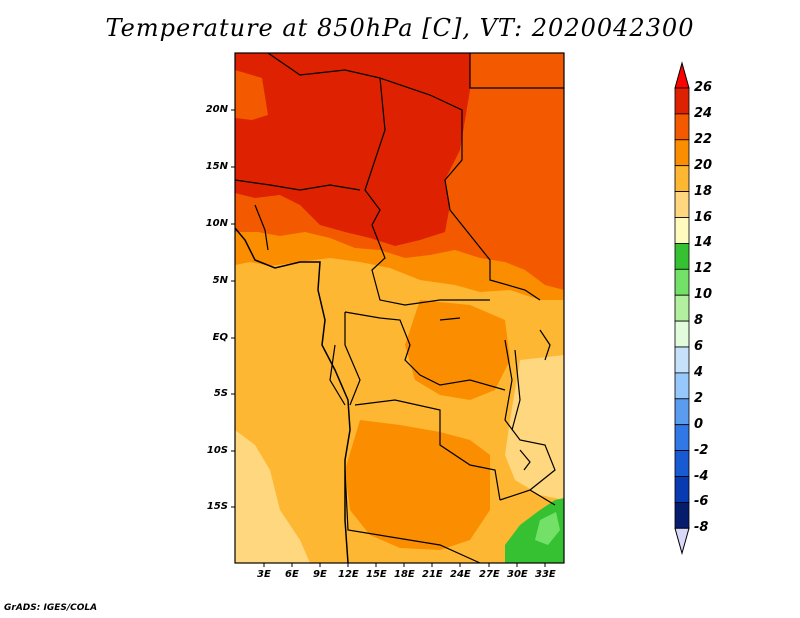 The height and width of the screenshot is (618, 800). Describe the element at coordinates (699, 346) in the screenshot. I see `colorbar-label: 6` at that location.